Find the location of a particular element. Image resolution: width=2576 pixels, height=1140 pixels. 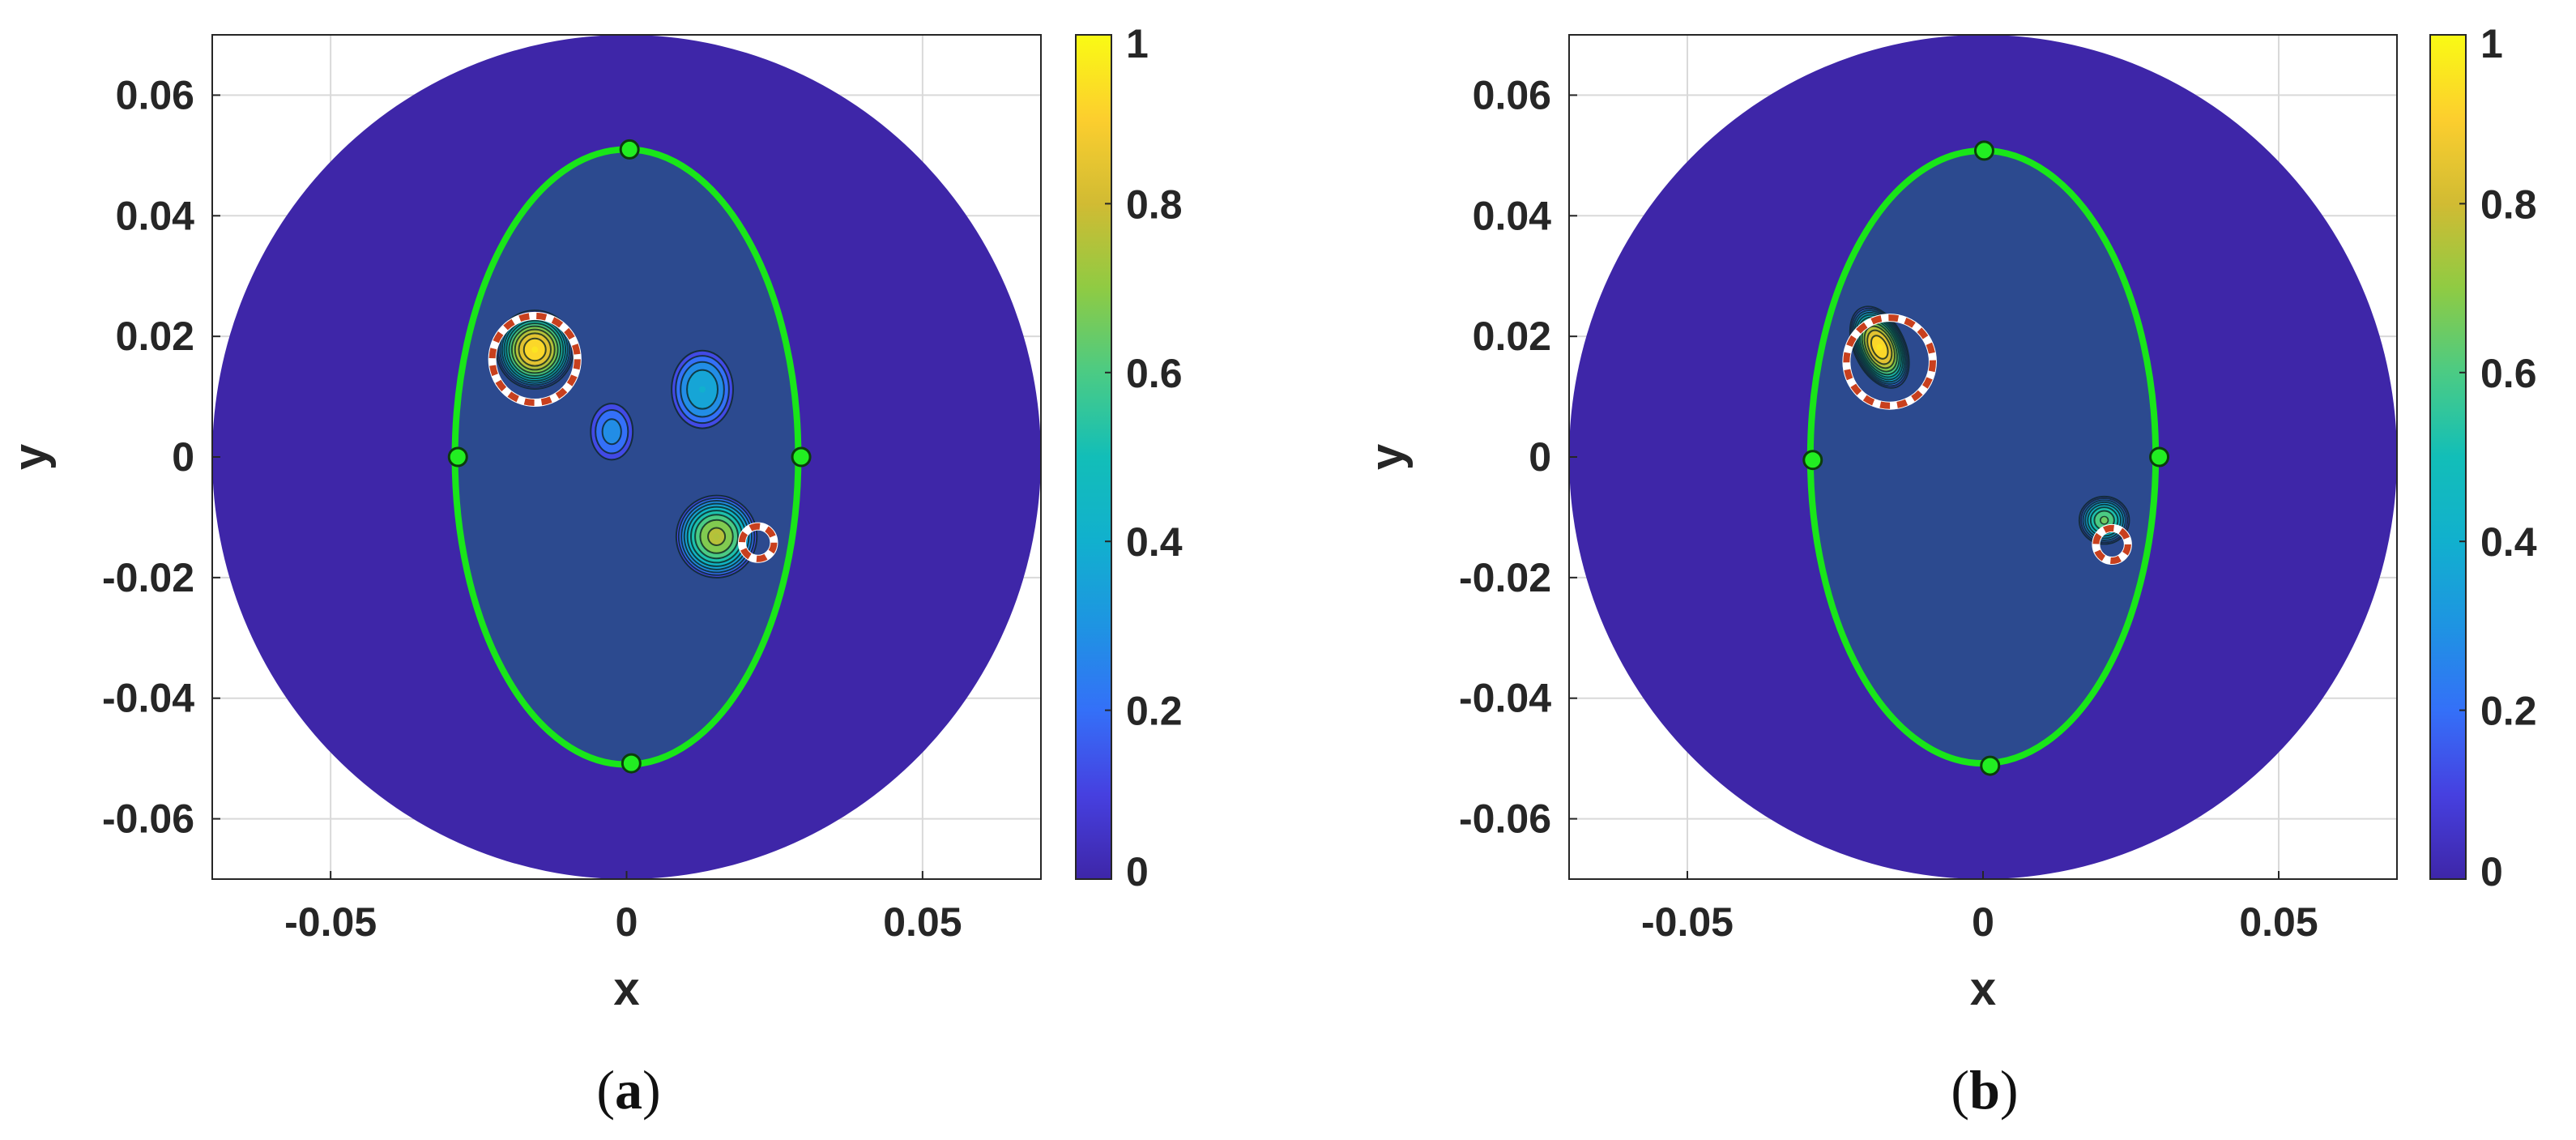

caption-letter: a is located at coordinates (629, 1090).